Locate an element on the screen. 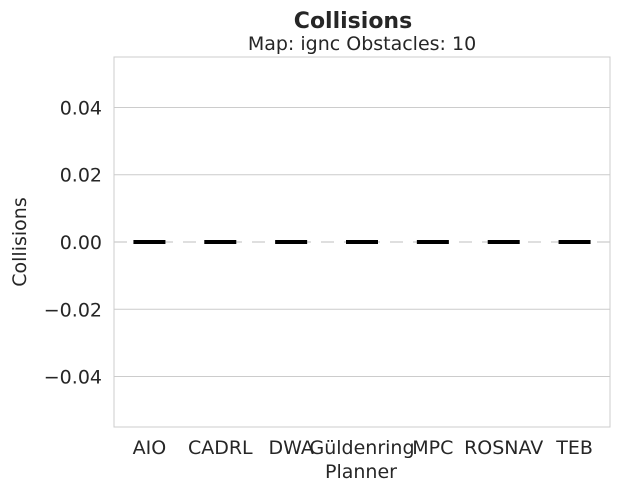 This screenshot has width=619, height=492. x-tick-label: TEB is located at coordinates (574, 448).